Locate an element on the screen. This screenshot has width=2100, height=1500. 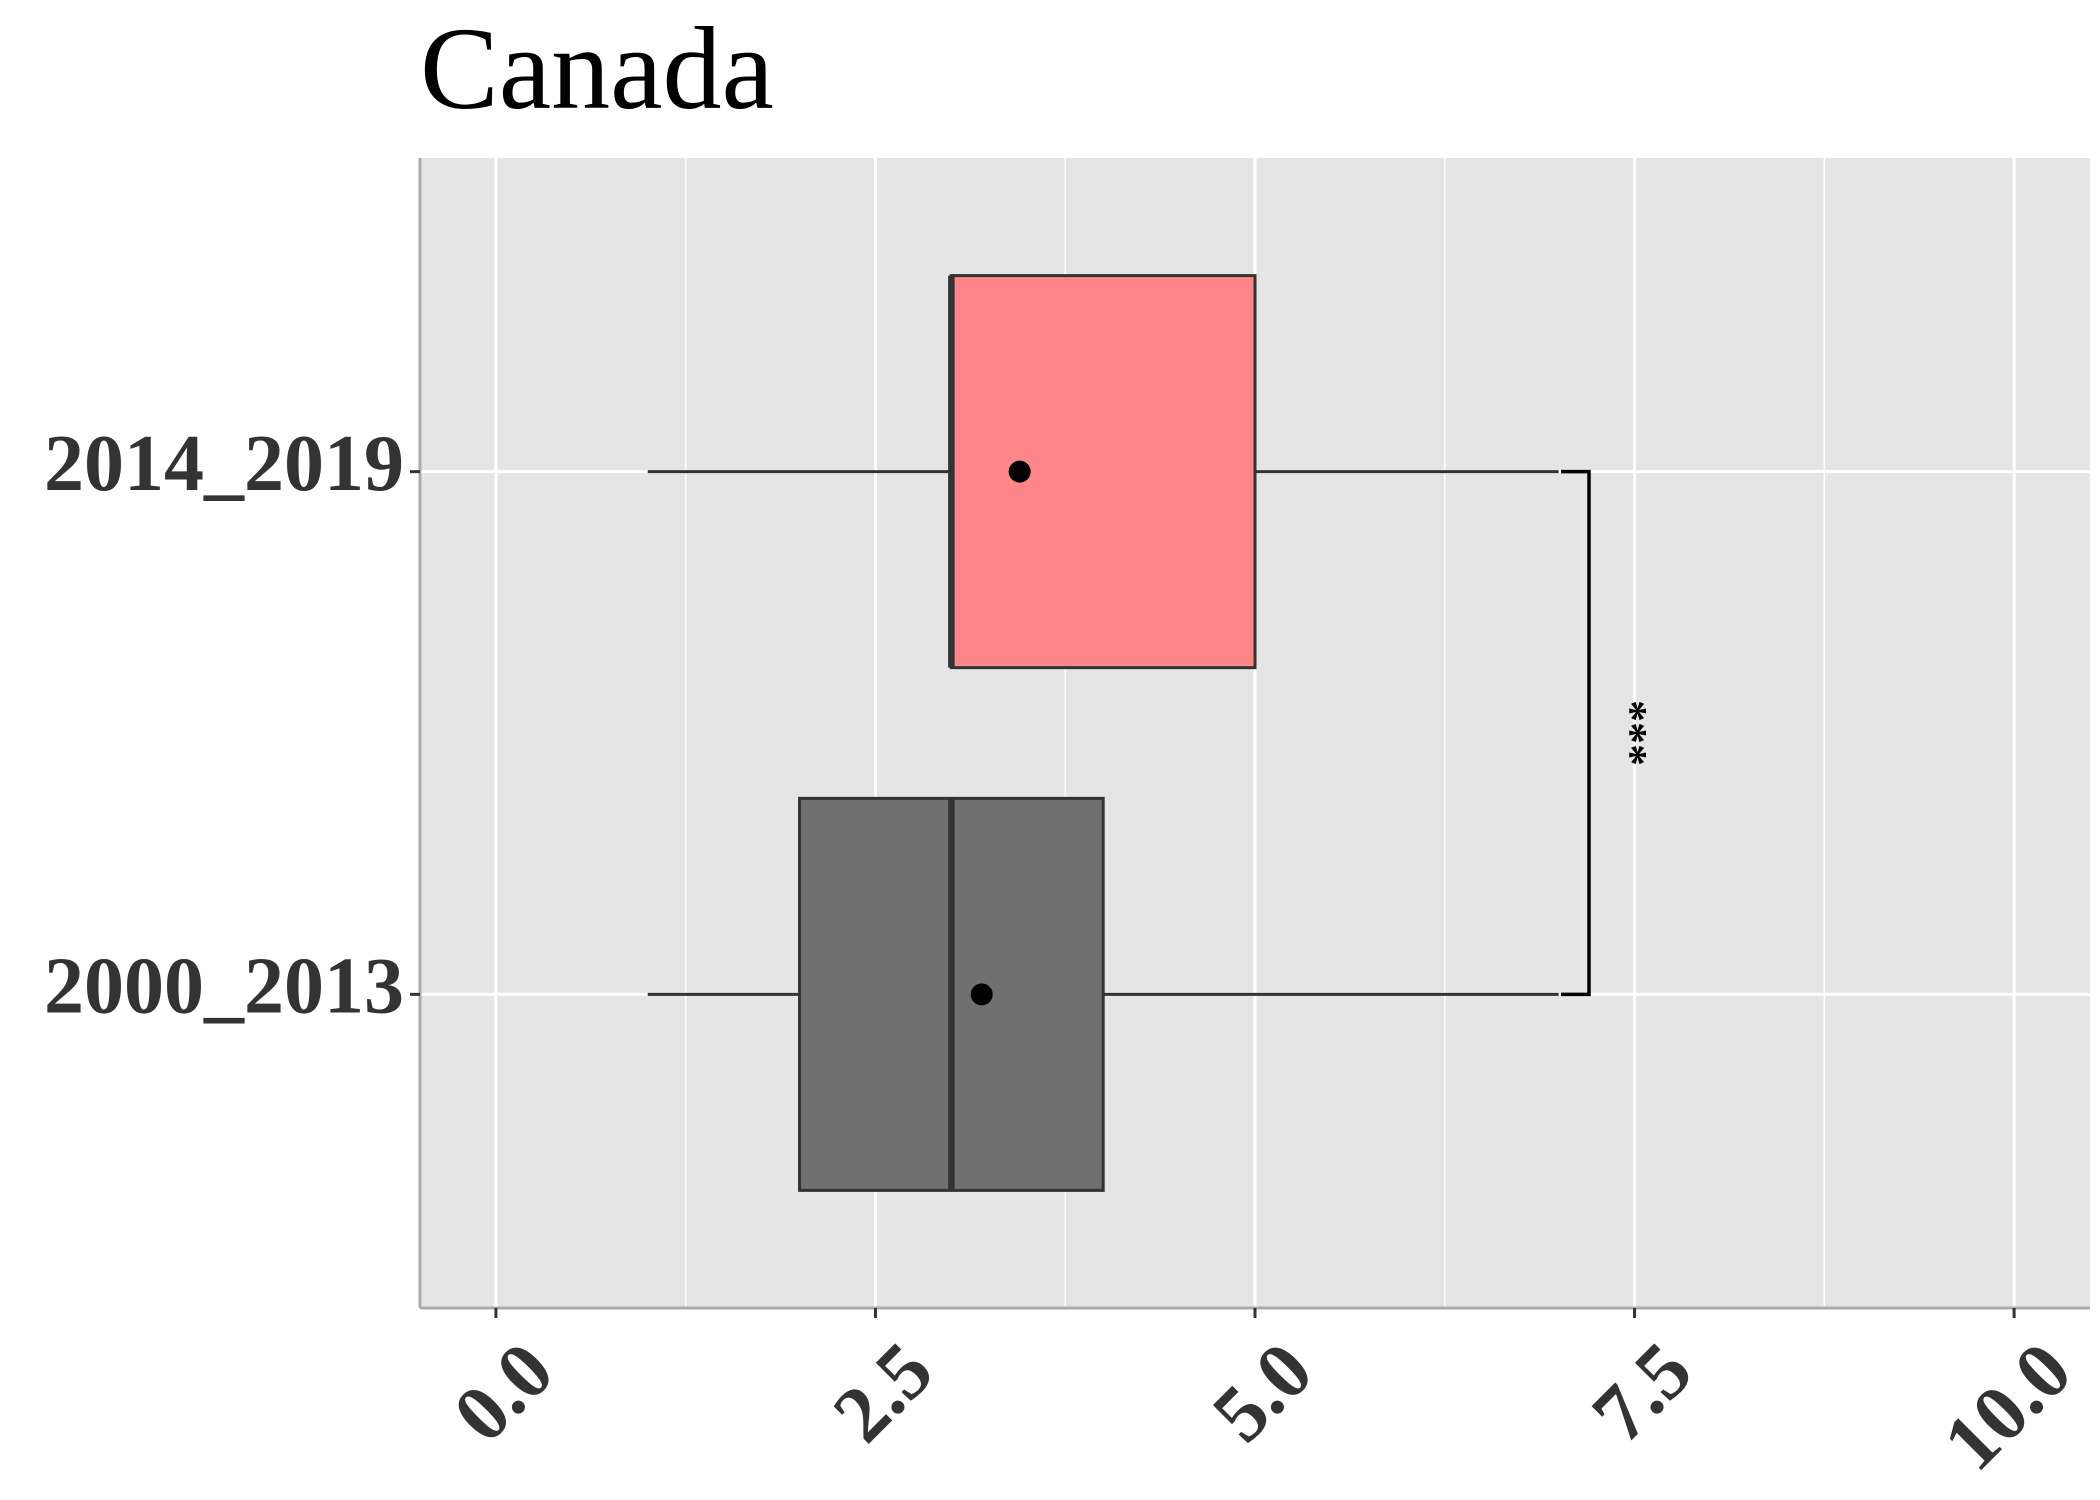
x-tick-label: 7.5 is located at coordinates (1642, 1392).